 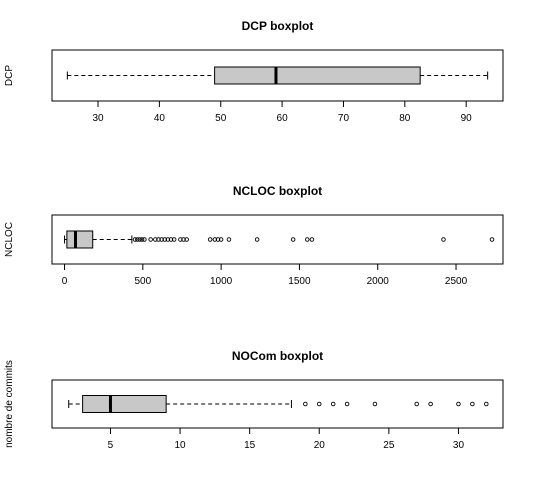 What do you see at coordinates (283, 118) in the screenshot?
I see `x-tick-label: 60` at bounding box center [283, 118].